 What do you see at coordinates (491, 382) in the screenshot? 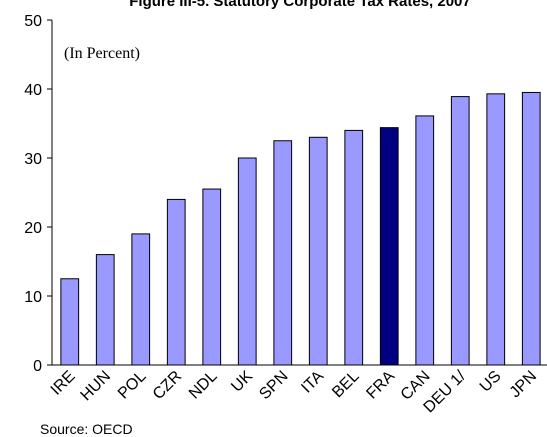
I see `x-tick-label: US` at bounding box center [491, 382].